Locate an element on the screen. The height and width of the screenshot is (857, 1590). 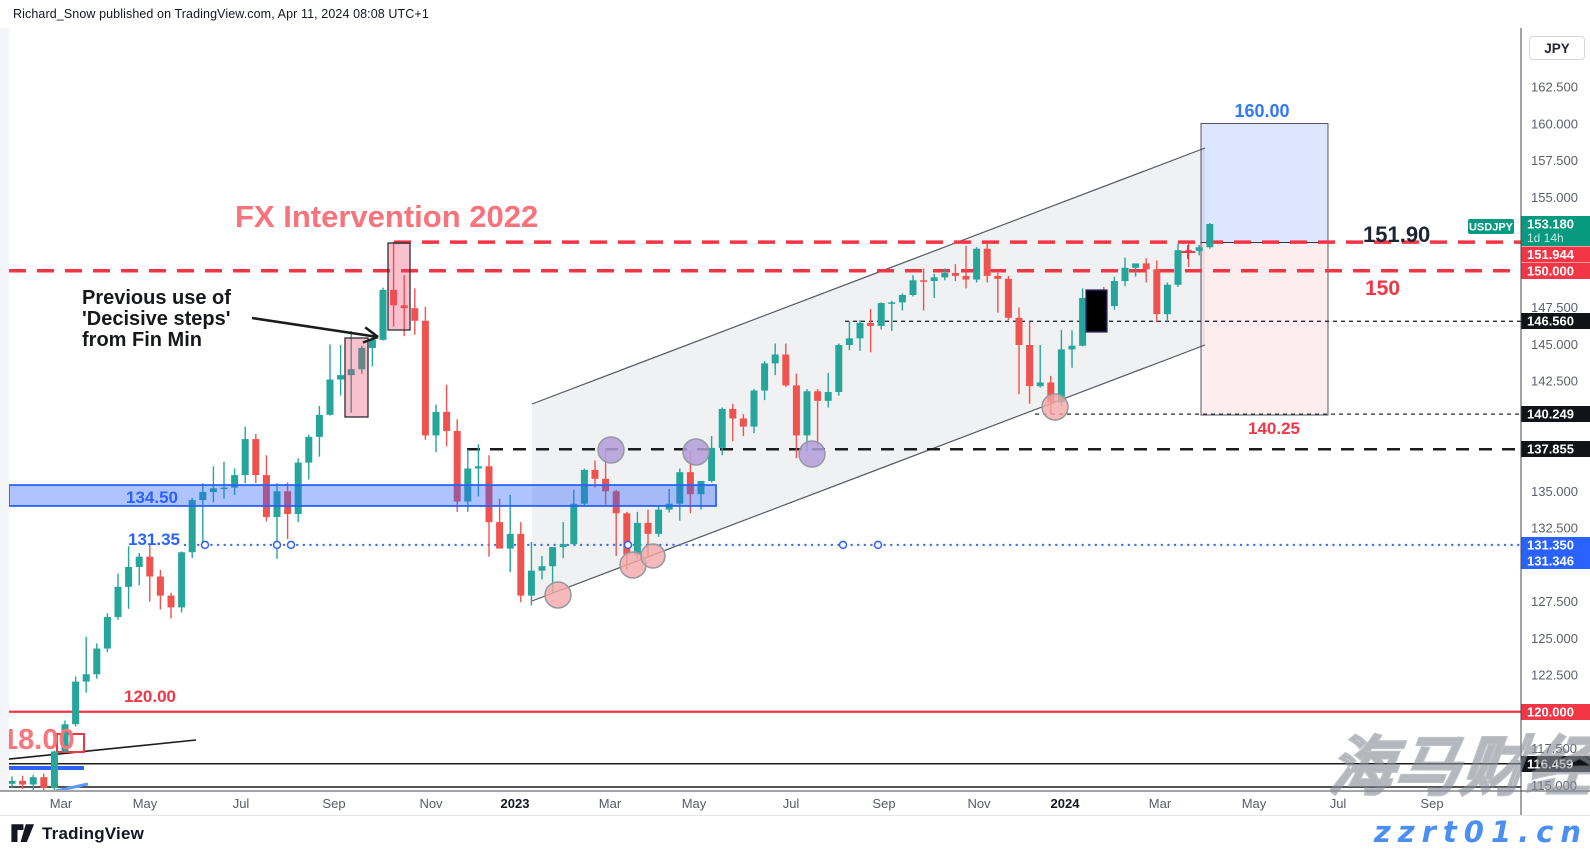
annotation-arrow-head is located at coordinates (371, 332).